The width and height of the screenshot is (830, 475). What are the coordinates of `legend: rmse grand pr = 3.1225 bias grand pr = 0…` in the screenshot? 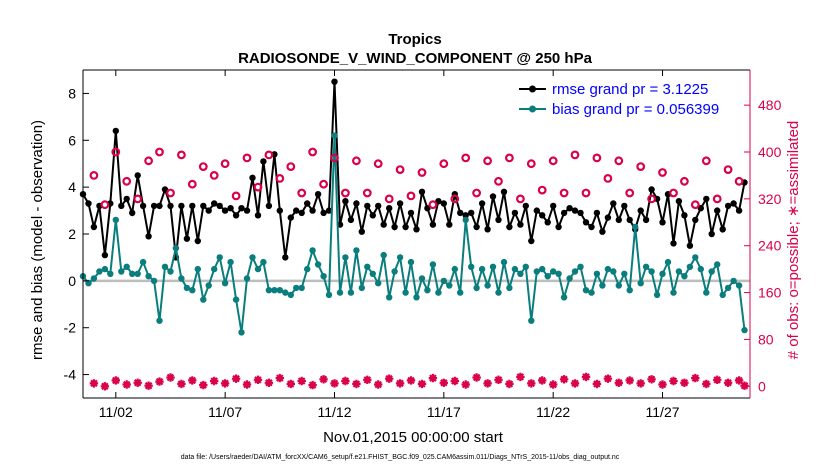 It's located at (627, 98).